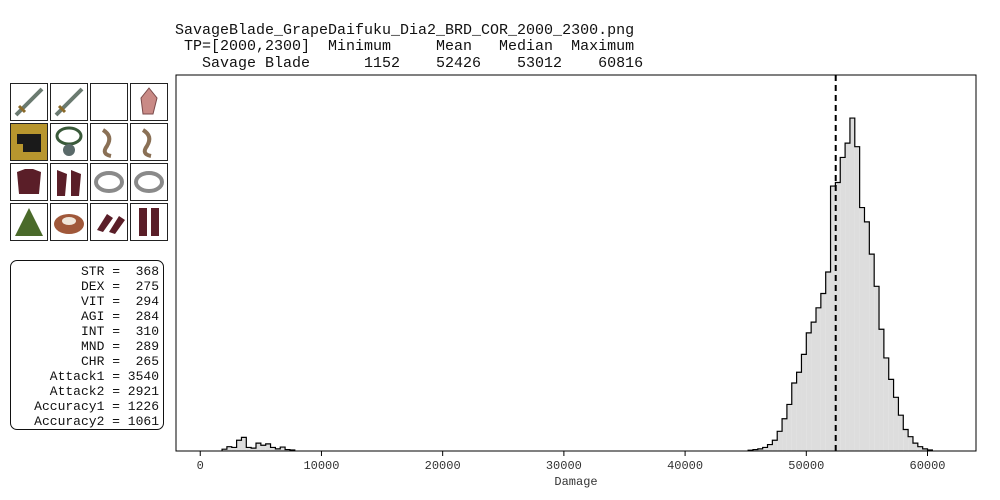 Image resolution: width=1000 pixels, height=500 pixels. What do you see at coordinates (321, 466) in the screenshot?
I see `x-tick-label: 10000` at bounding box center [321, 466].